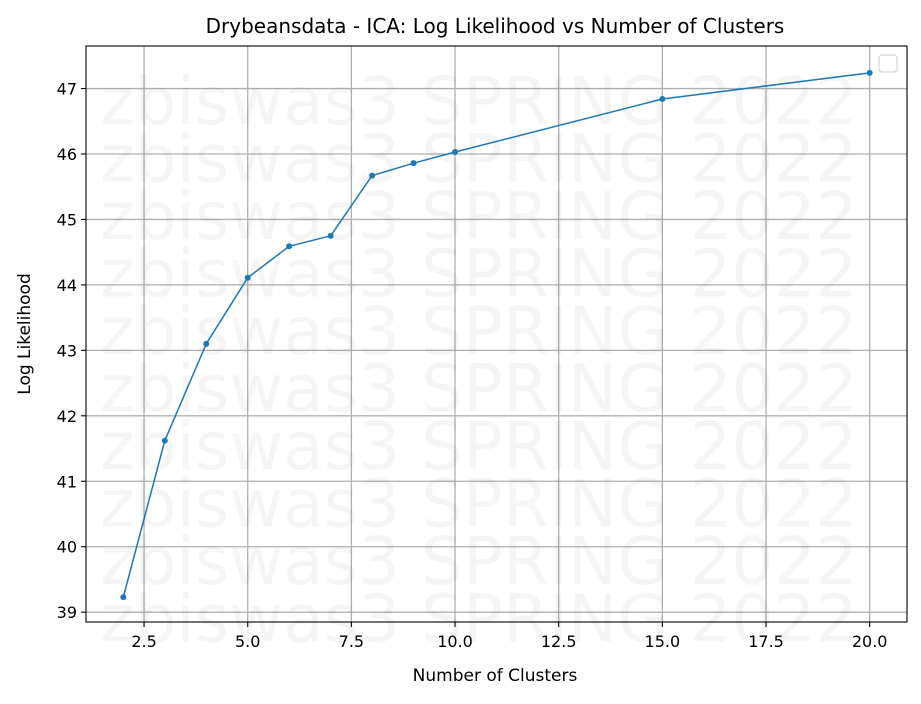 This screenshot has height=704, width=921. What do you see at coordinates (870, 641) in the screenshot?
I see `x-tick-label: 20.0` at bounding box center [870, 641].